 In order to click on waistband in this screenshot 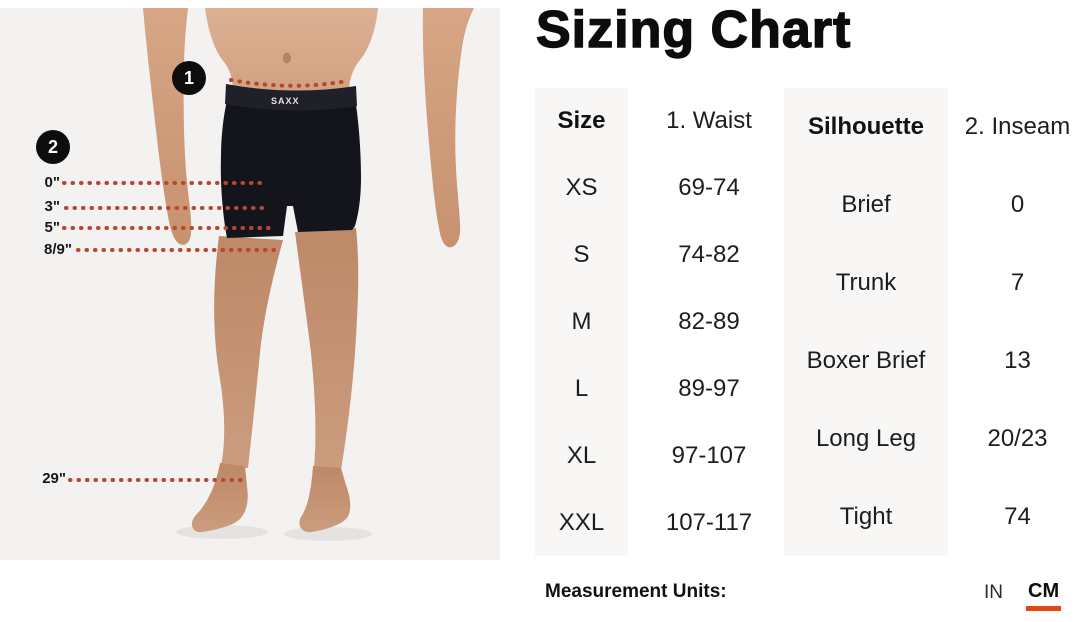, I will do `click(291, 97)`.